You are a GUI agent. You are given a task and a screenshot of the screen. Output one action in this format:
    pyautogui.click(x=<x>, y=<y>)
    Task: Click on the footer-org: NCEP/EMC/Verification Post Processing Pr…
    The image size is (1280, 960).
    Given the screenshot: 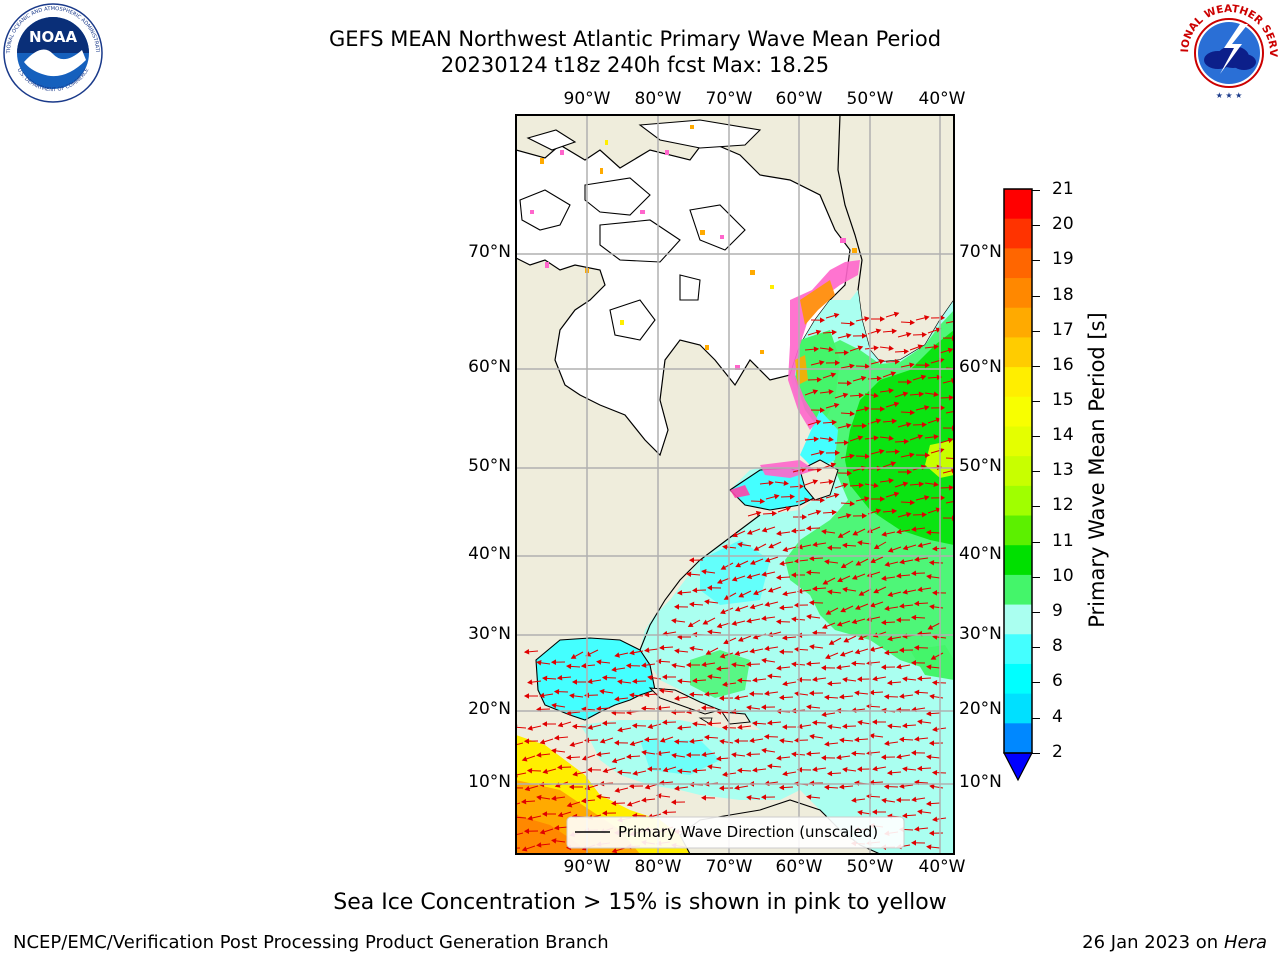 What is the action you would take?
    pyautogui.click(x=311, y=942)
    